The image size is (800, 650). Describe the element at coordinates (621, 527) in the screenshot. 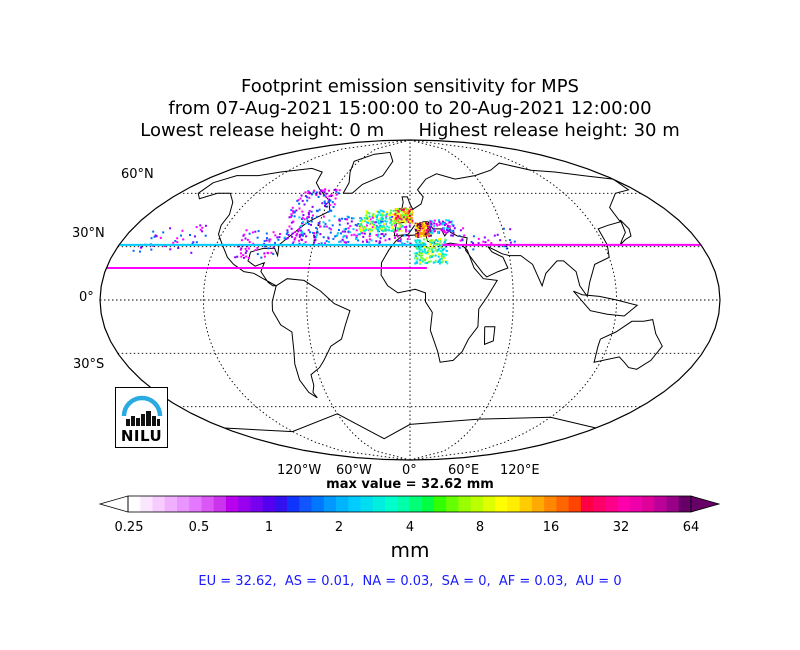

I see `colorbar-tick-label: 32` at that location.